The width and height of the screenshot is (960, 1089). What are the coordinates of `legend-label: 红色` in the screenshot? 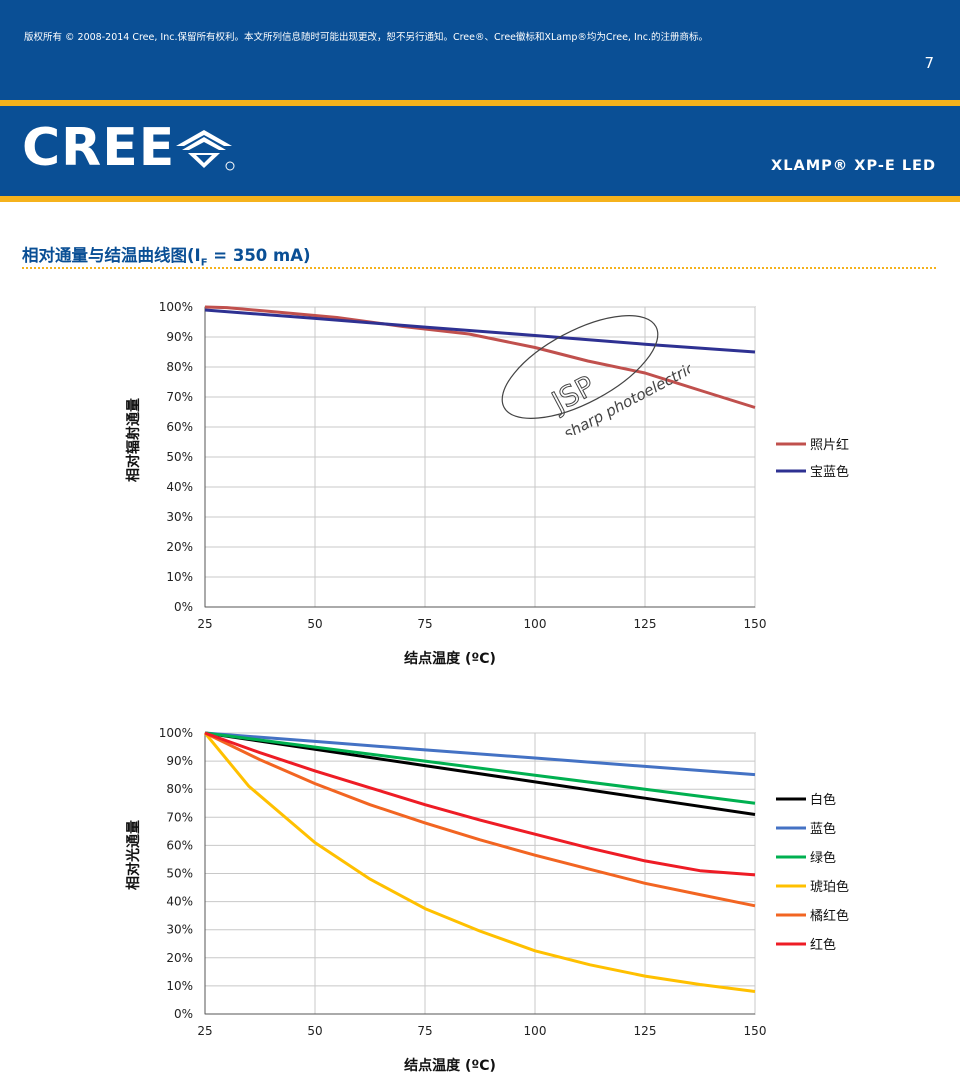 It's located at (823, 945).